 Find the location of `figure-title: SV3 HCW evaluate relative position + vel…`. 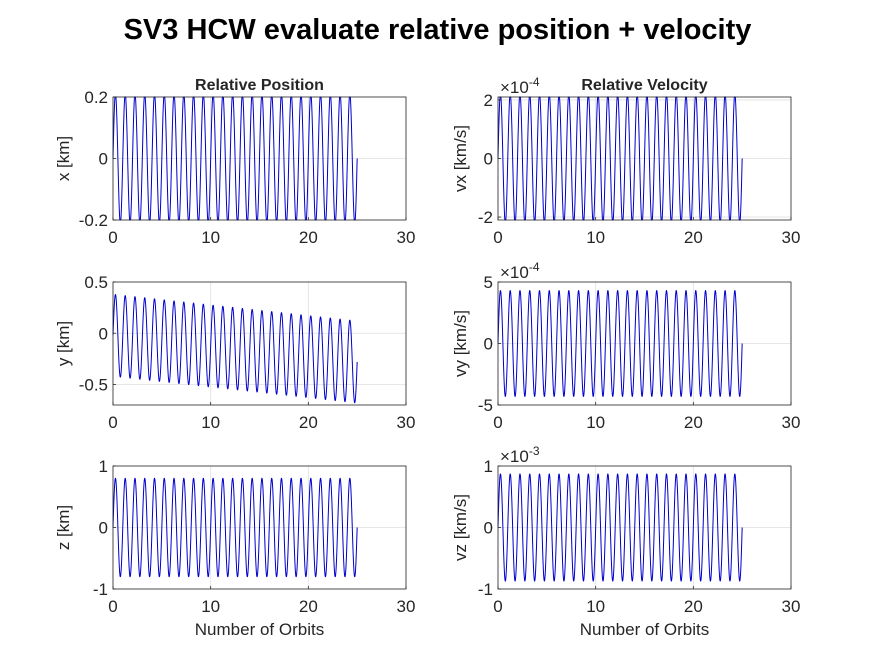

figure-title: SV3 HCW evaluate relative position + vel… is located at coordinates (437, 30).